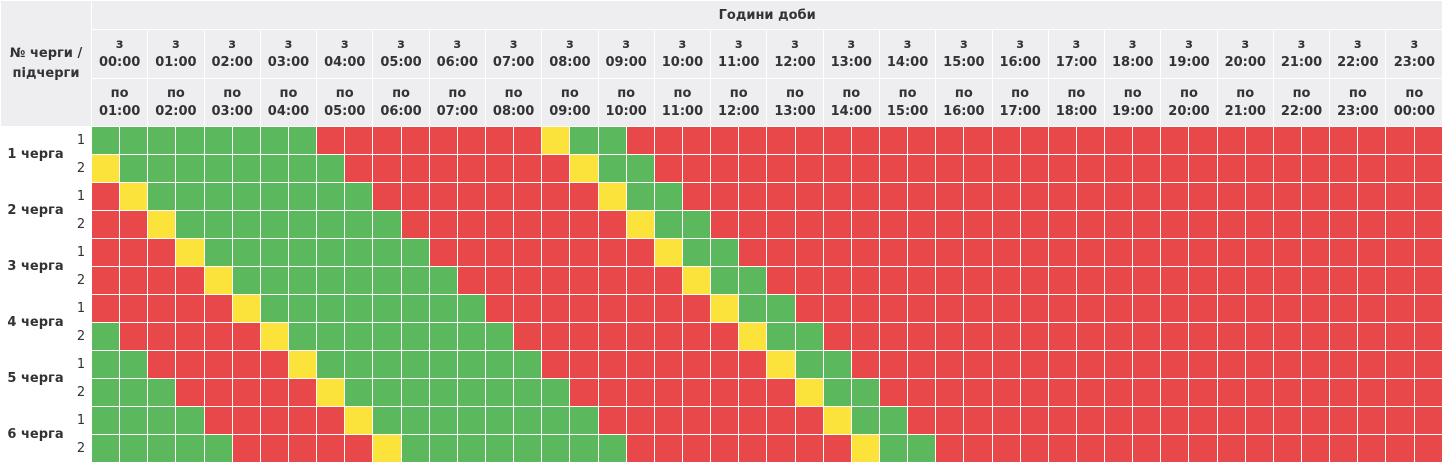 This screenshot has width=1442, height=473. I want to click on hour-from-value: 01:00, so click(176, 62).